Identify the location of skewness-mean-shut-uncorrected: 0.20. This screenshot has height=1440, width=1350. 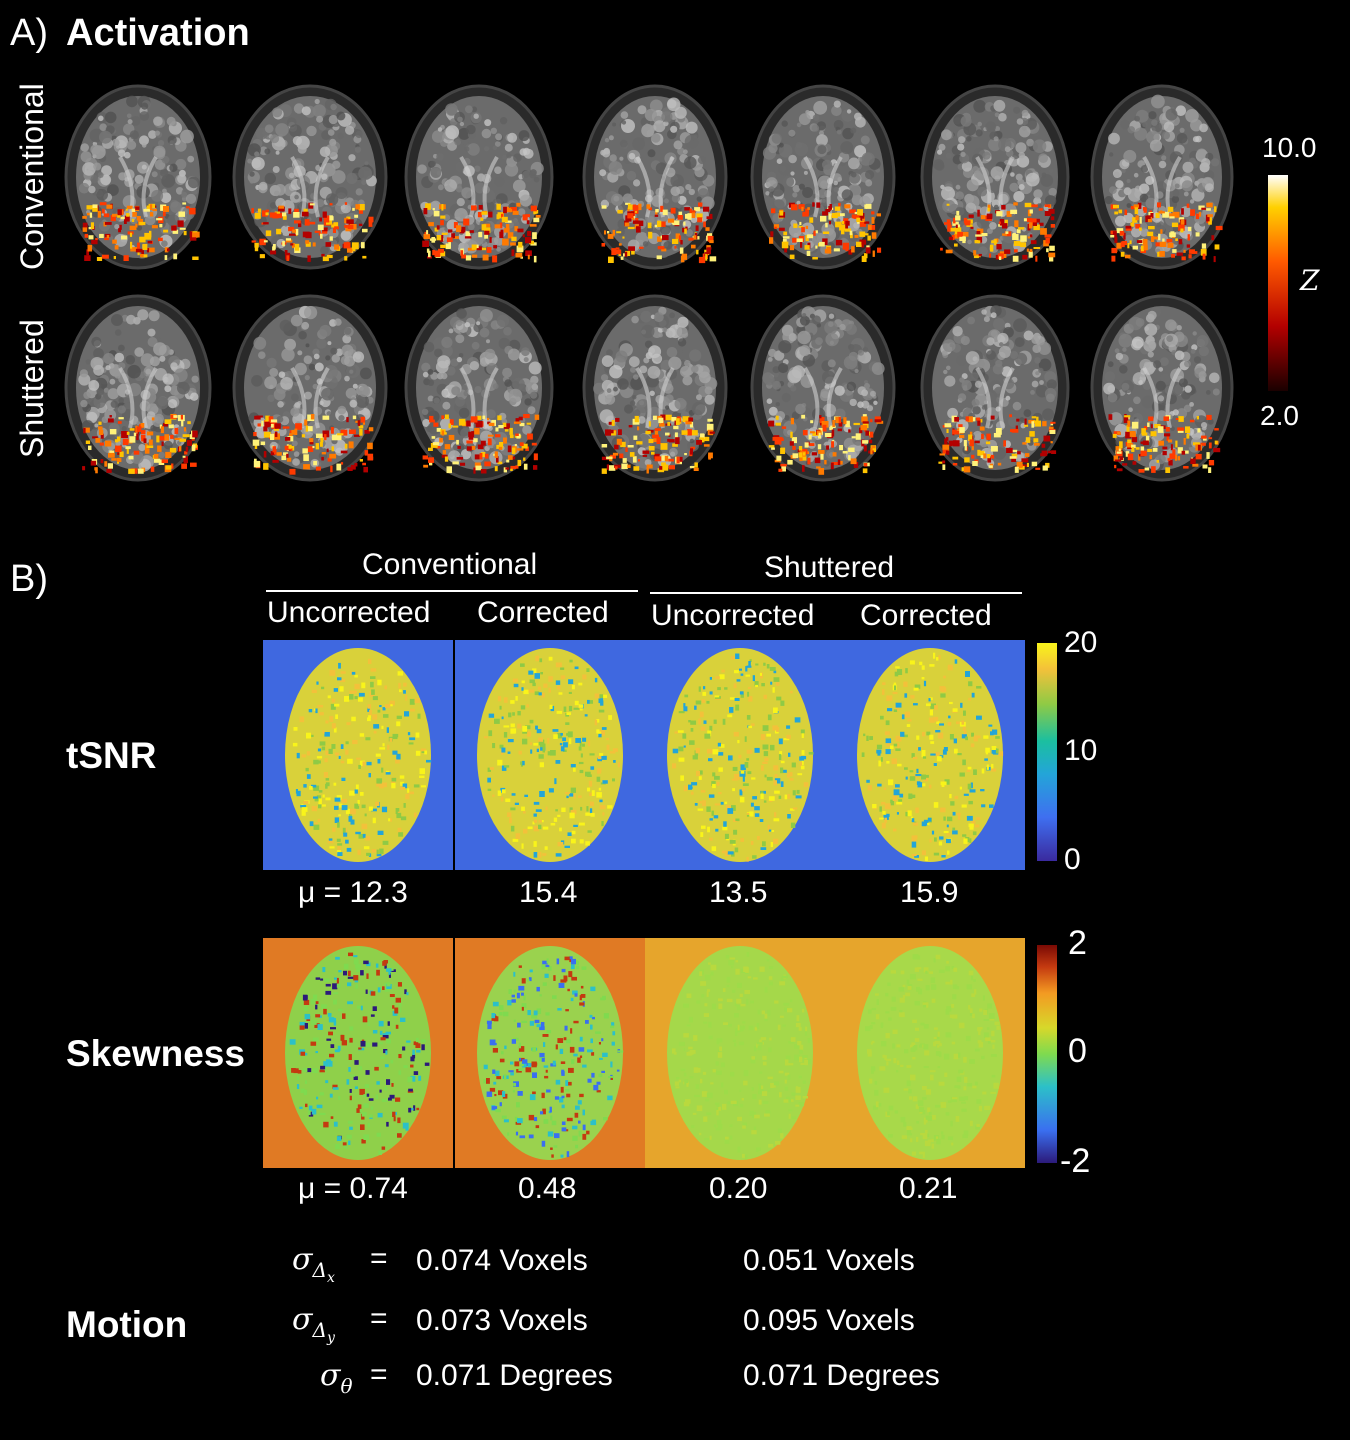
(738, 1188).